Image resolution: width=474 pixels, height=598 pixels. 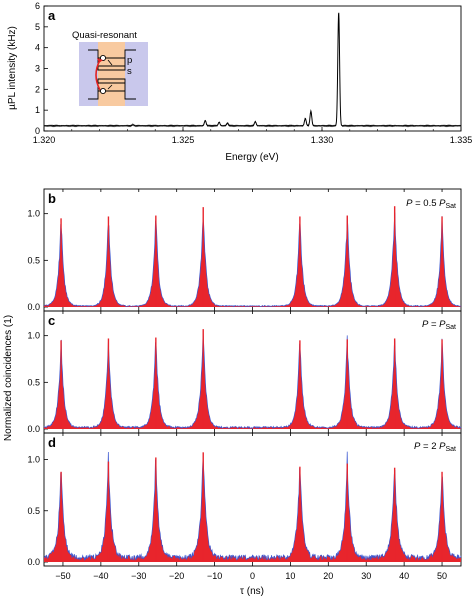 I want to click on panel-c-annotation: P = PSat, so click(x=439, y=325).